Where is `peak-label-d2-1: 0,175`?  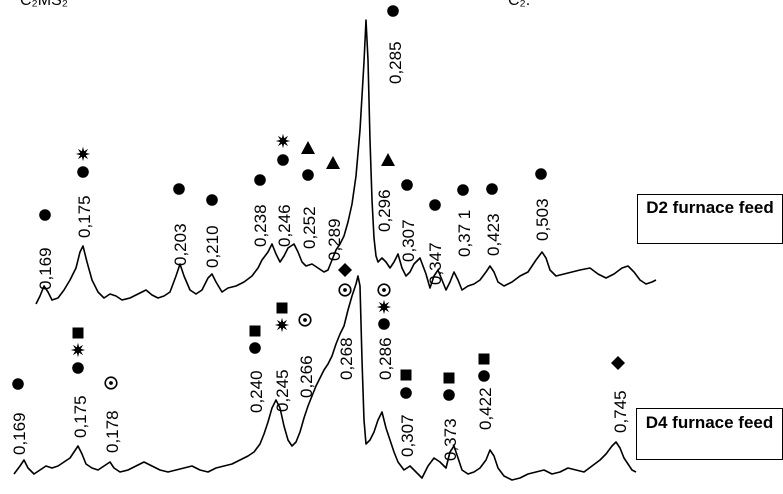 peak-label-d2-1: 0,175 is located at coordinates (84, 216).